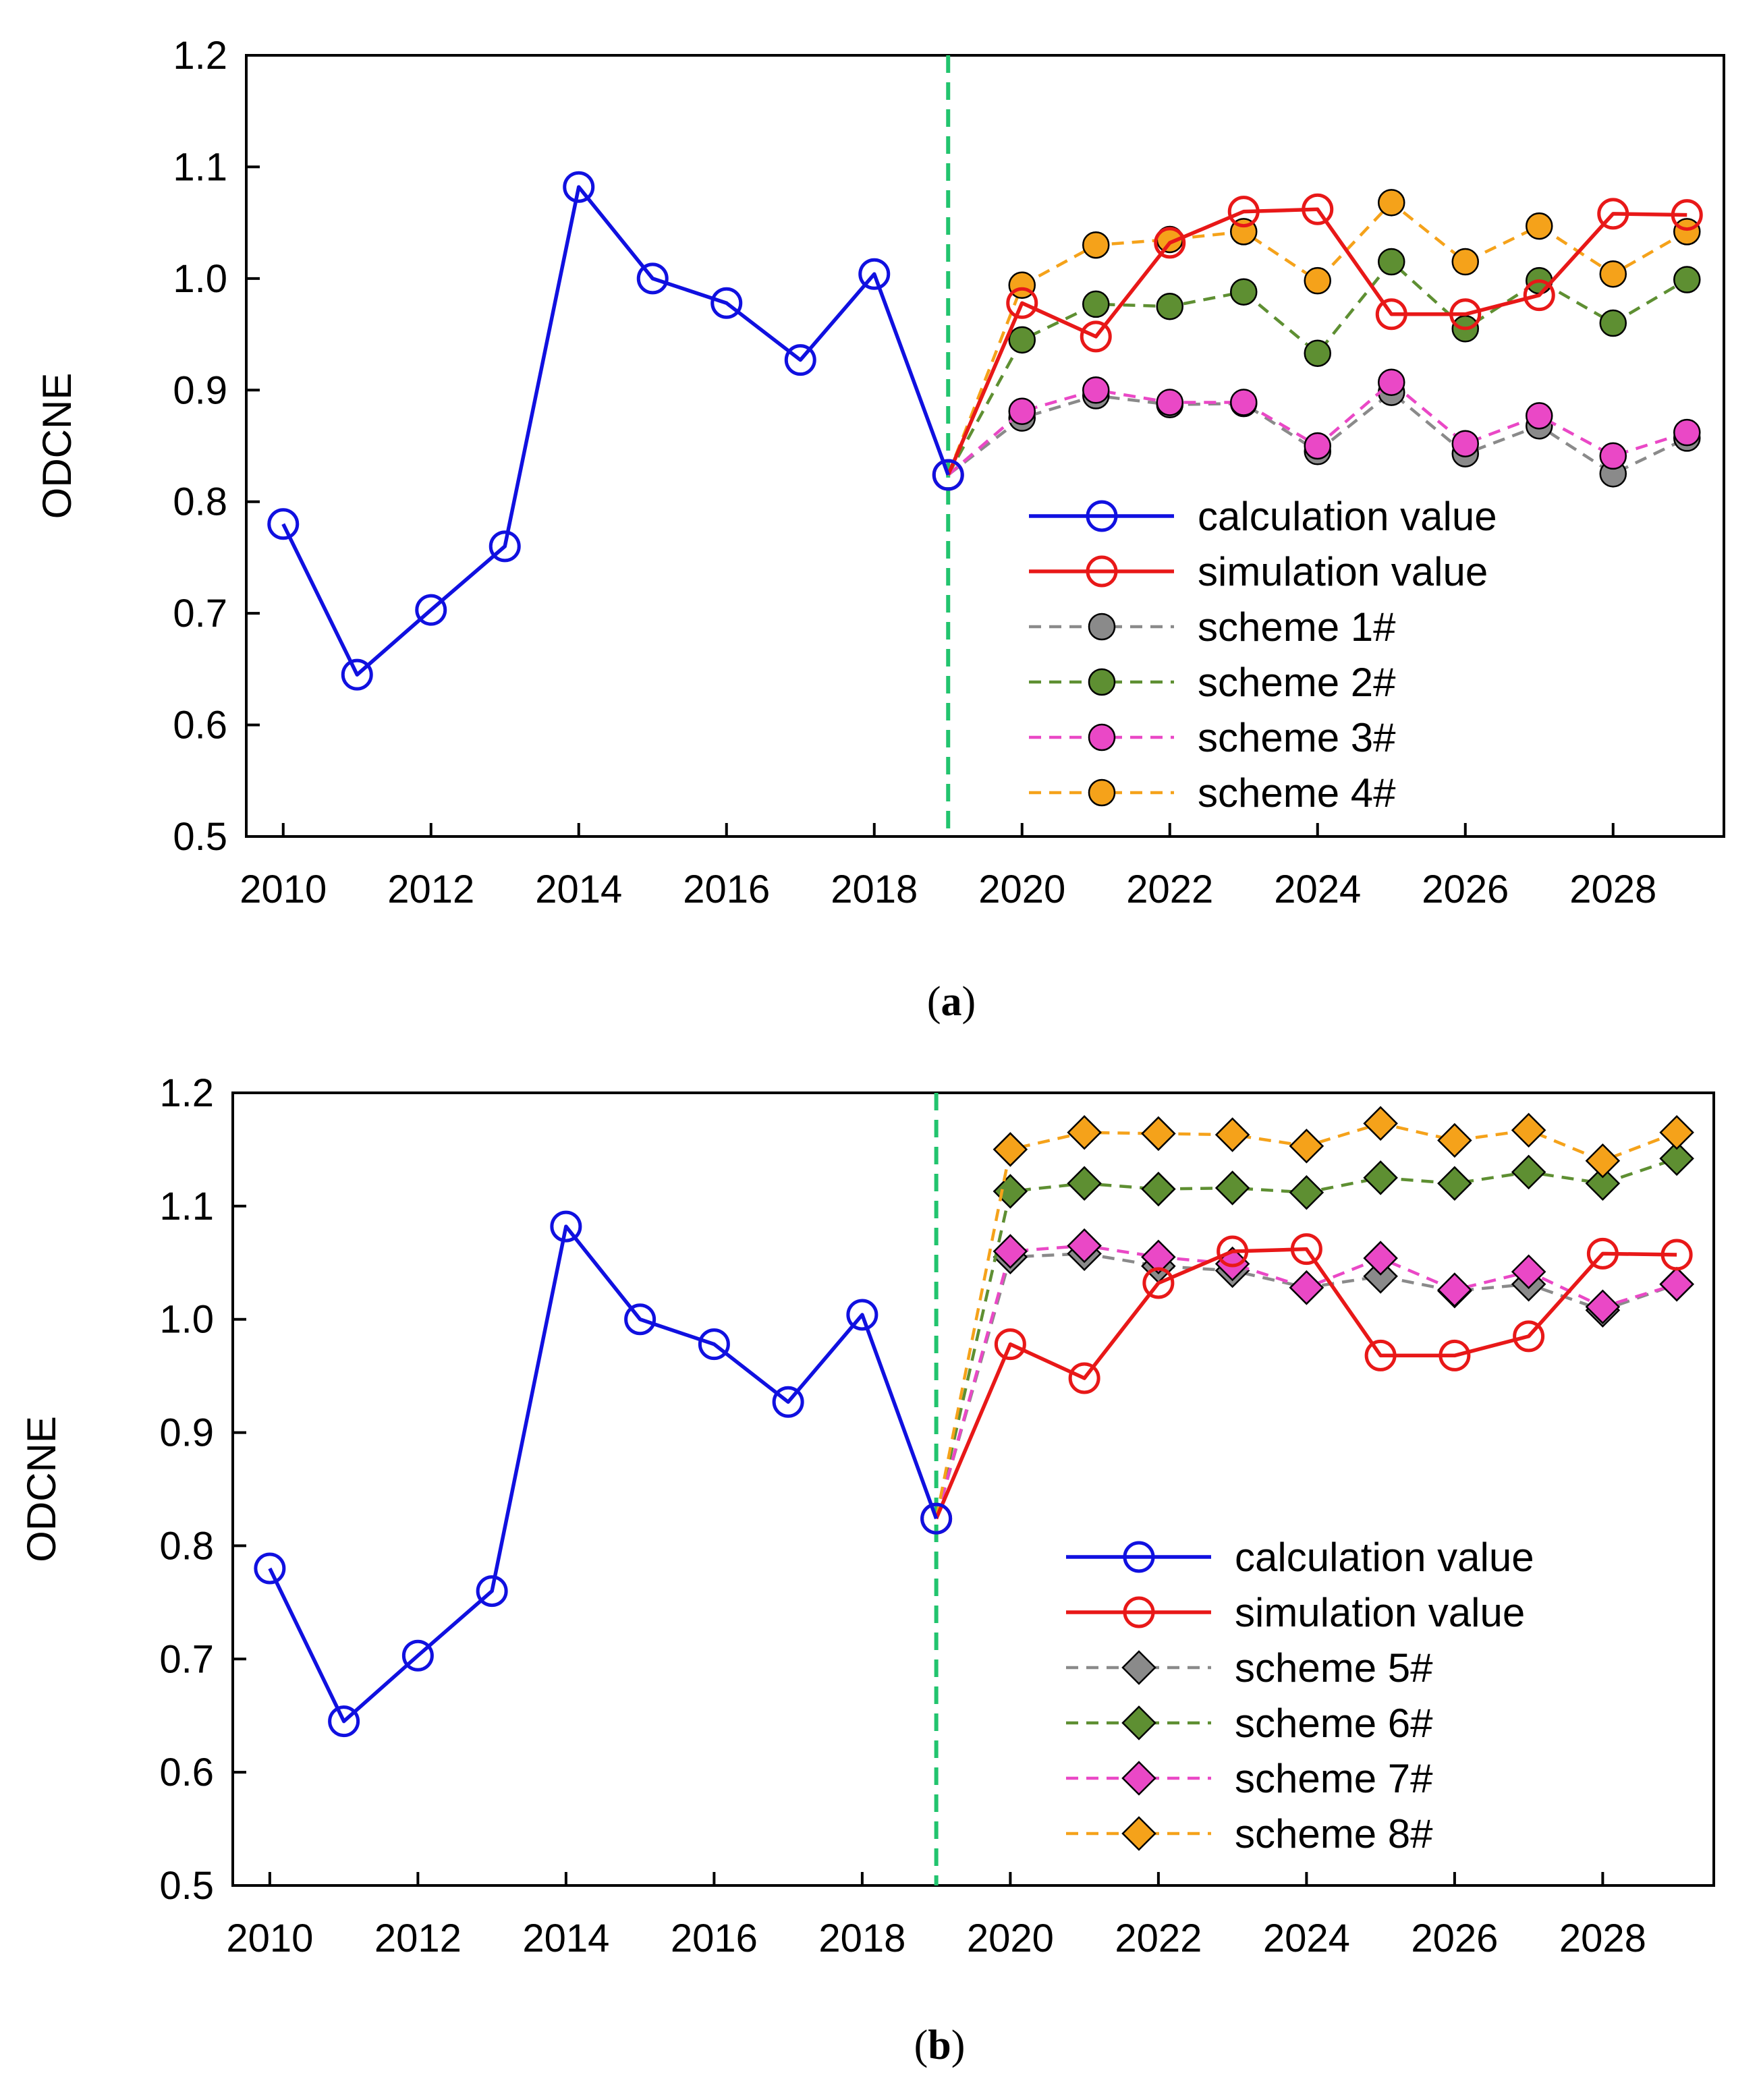 Image resolution: width=1759 pixels, height=2100 pixels. Describe the element at coordinates (1158, 1938) in the screenshot. I see `x-tick-label: 2022` at that location.